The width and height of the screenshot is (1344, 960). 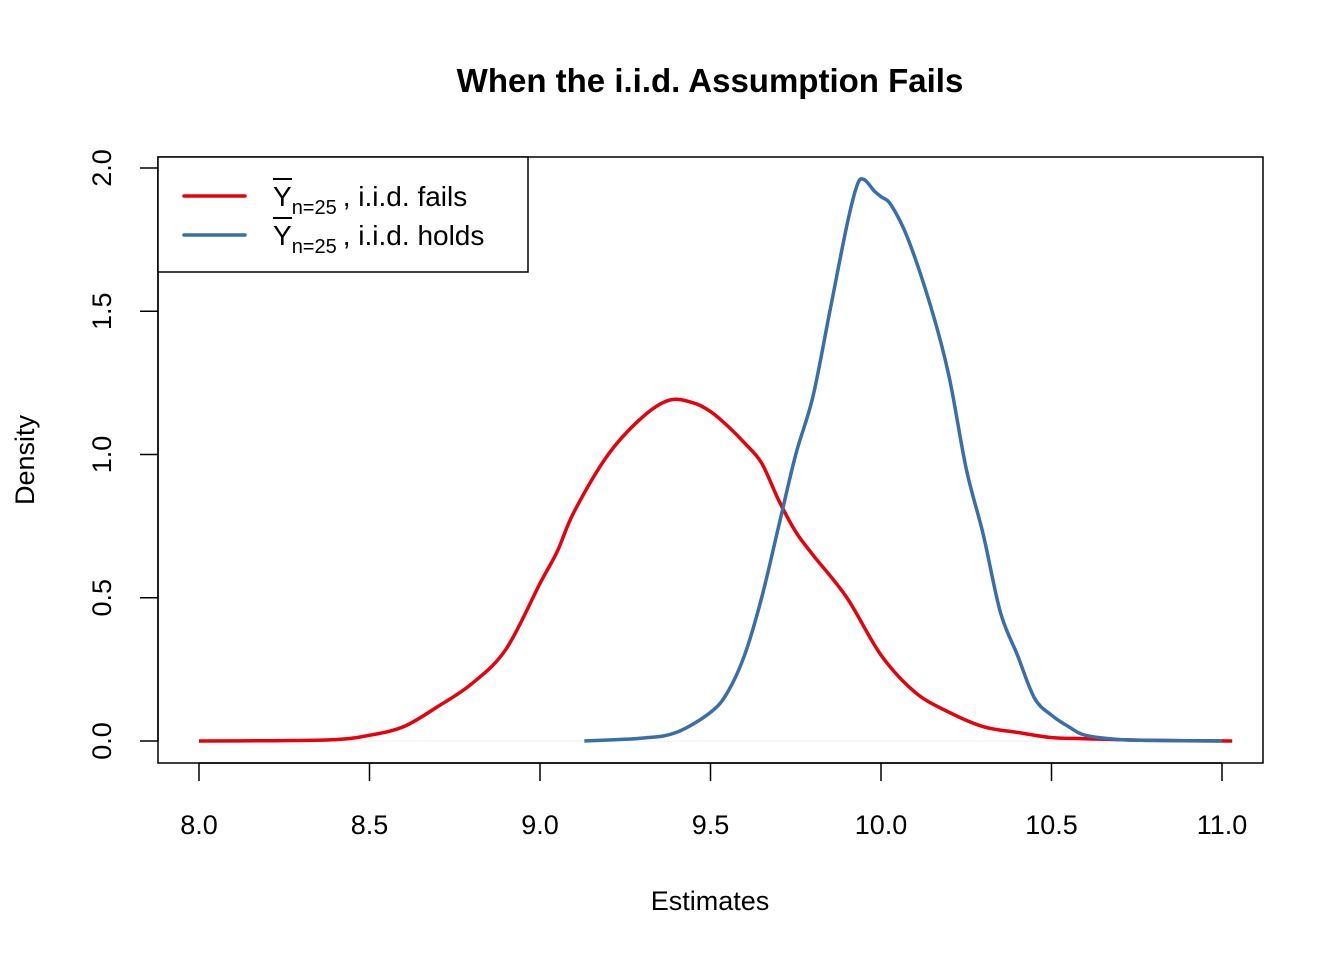 What do you see at coordinates (123, 454) in the screenshot?
I see `y-axis: 0.0 0.5 1.0 1.5 2.0` at bounding box center [123, 454].